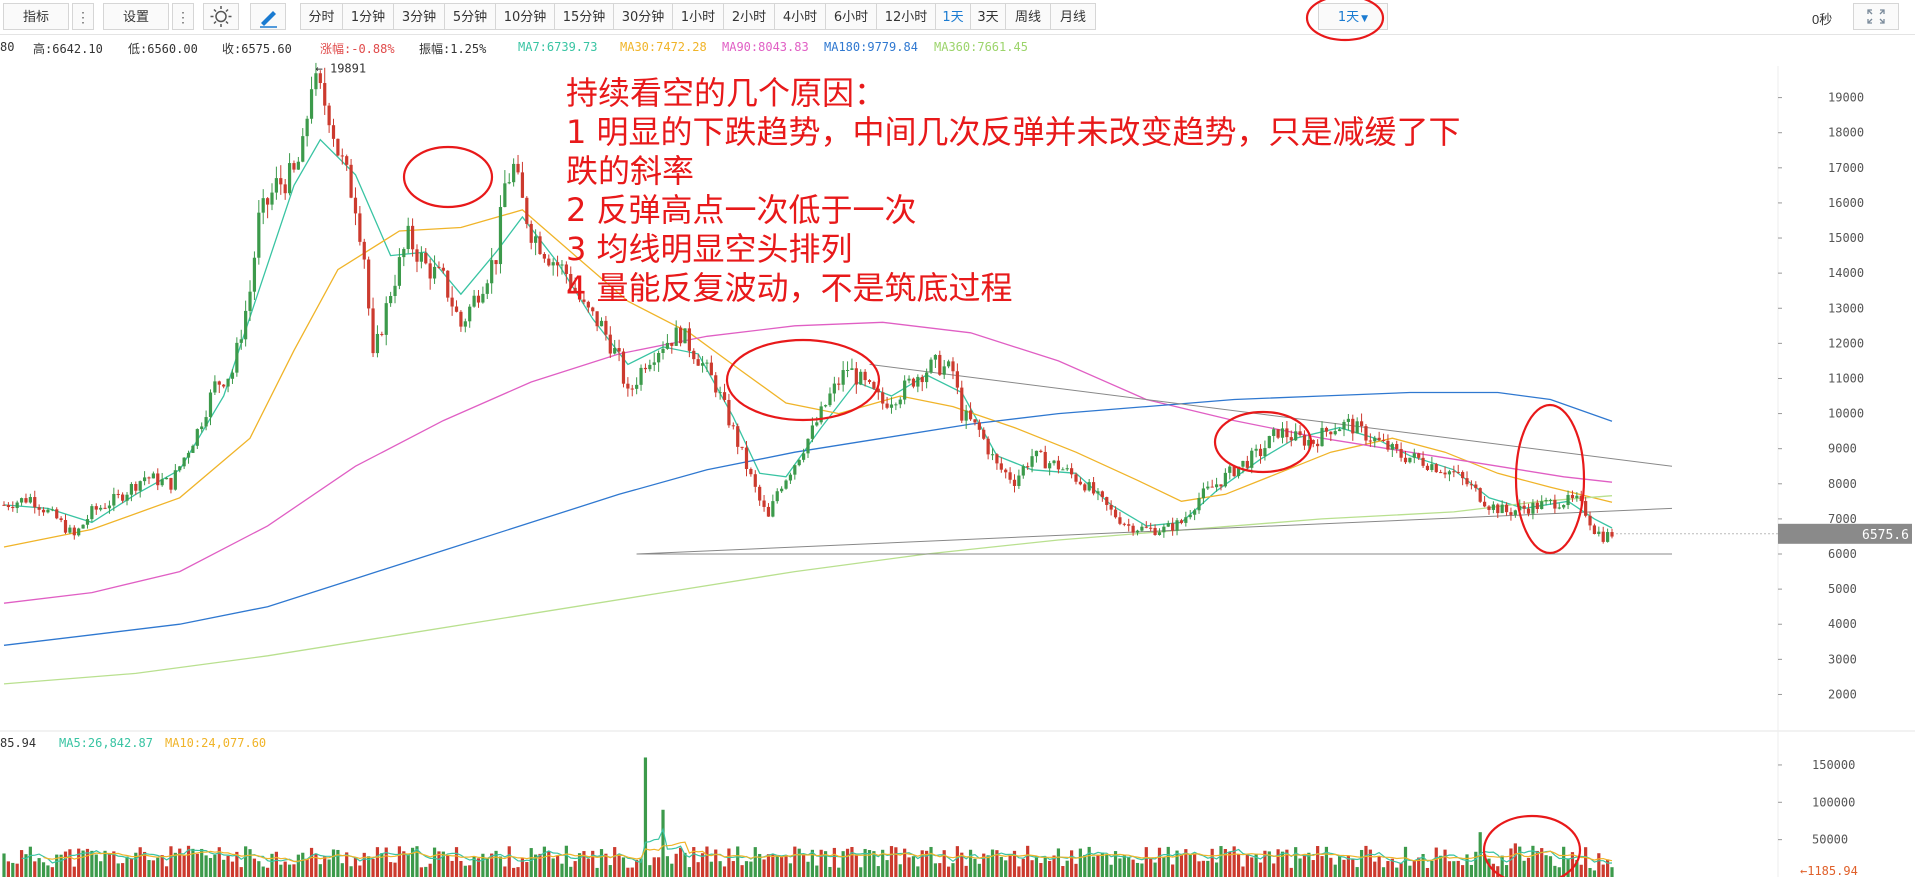  I want to click on interval-button-11: 12小时, so click(906, 16).